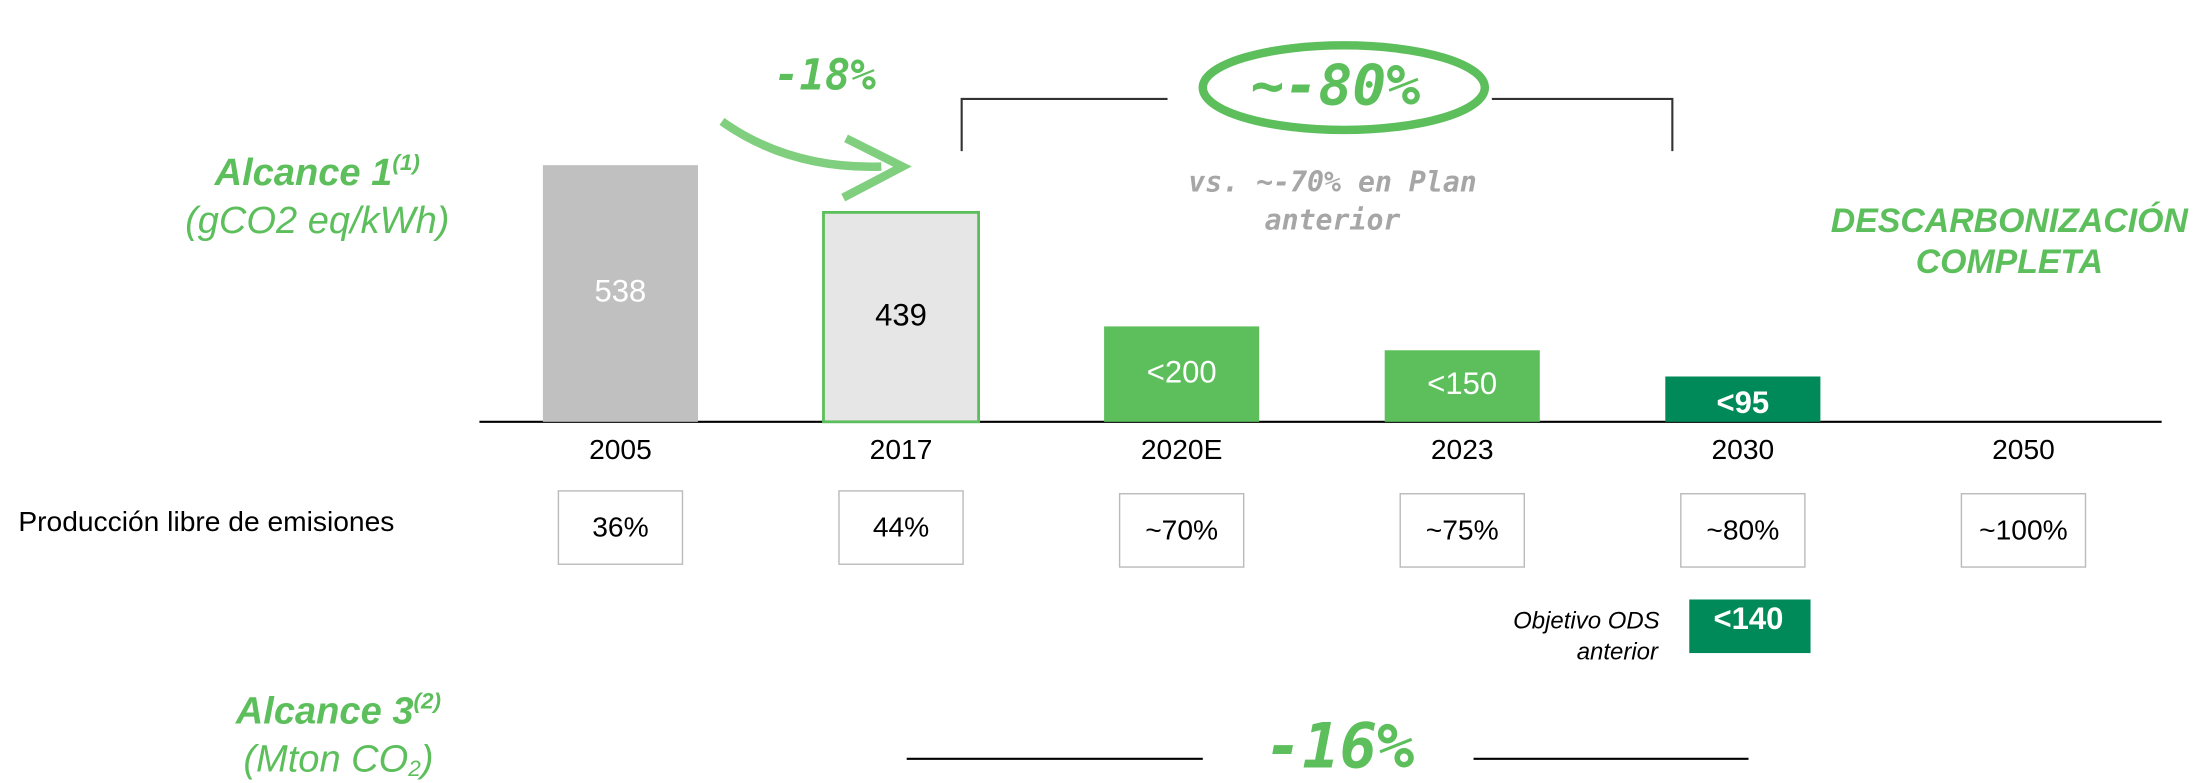 The image size is (2211, 783). I want to click on x-tick-label: 2017, so click(901, 449).